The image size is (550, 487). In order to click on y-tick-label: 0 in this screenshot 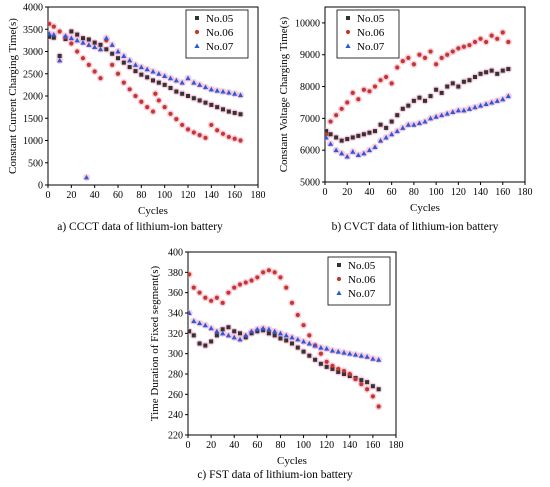, I will do `click(40, 186)`.